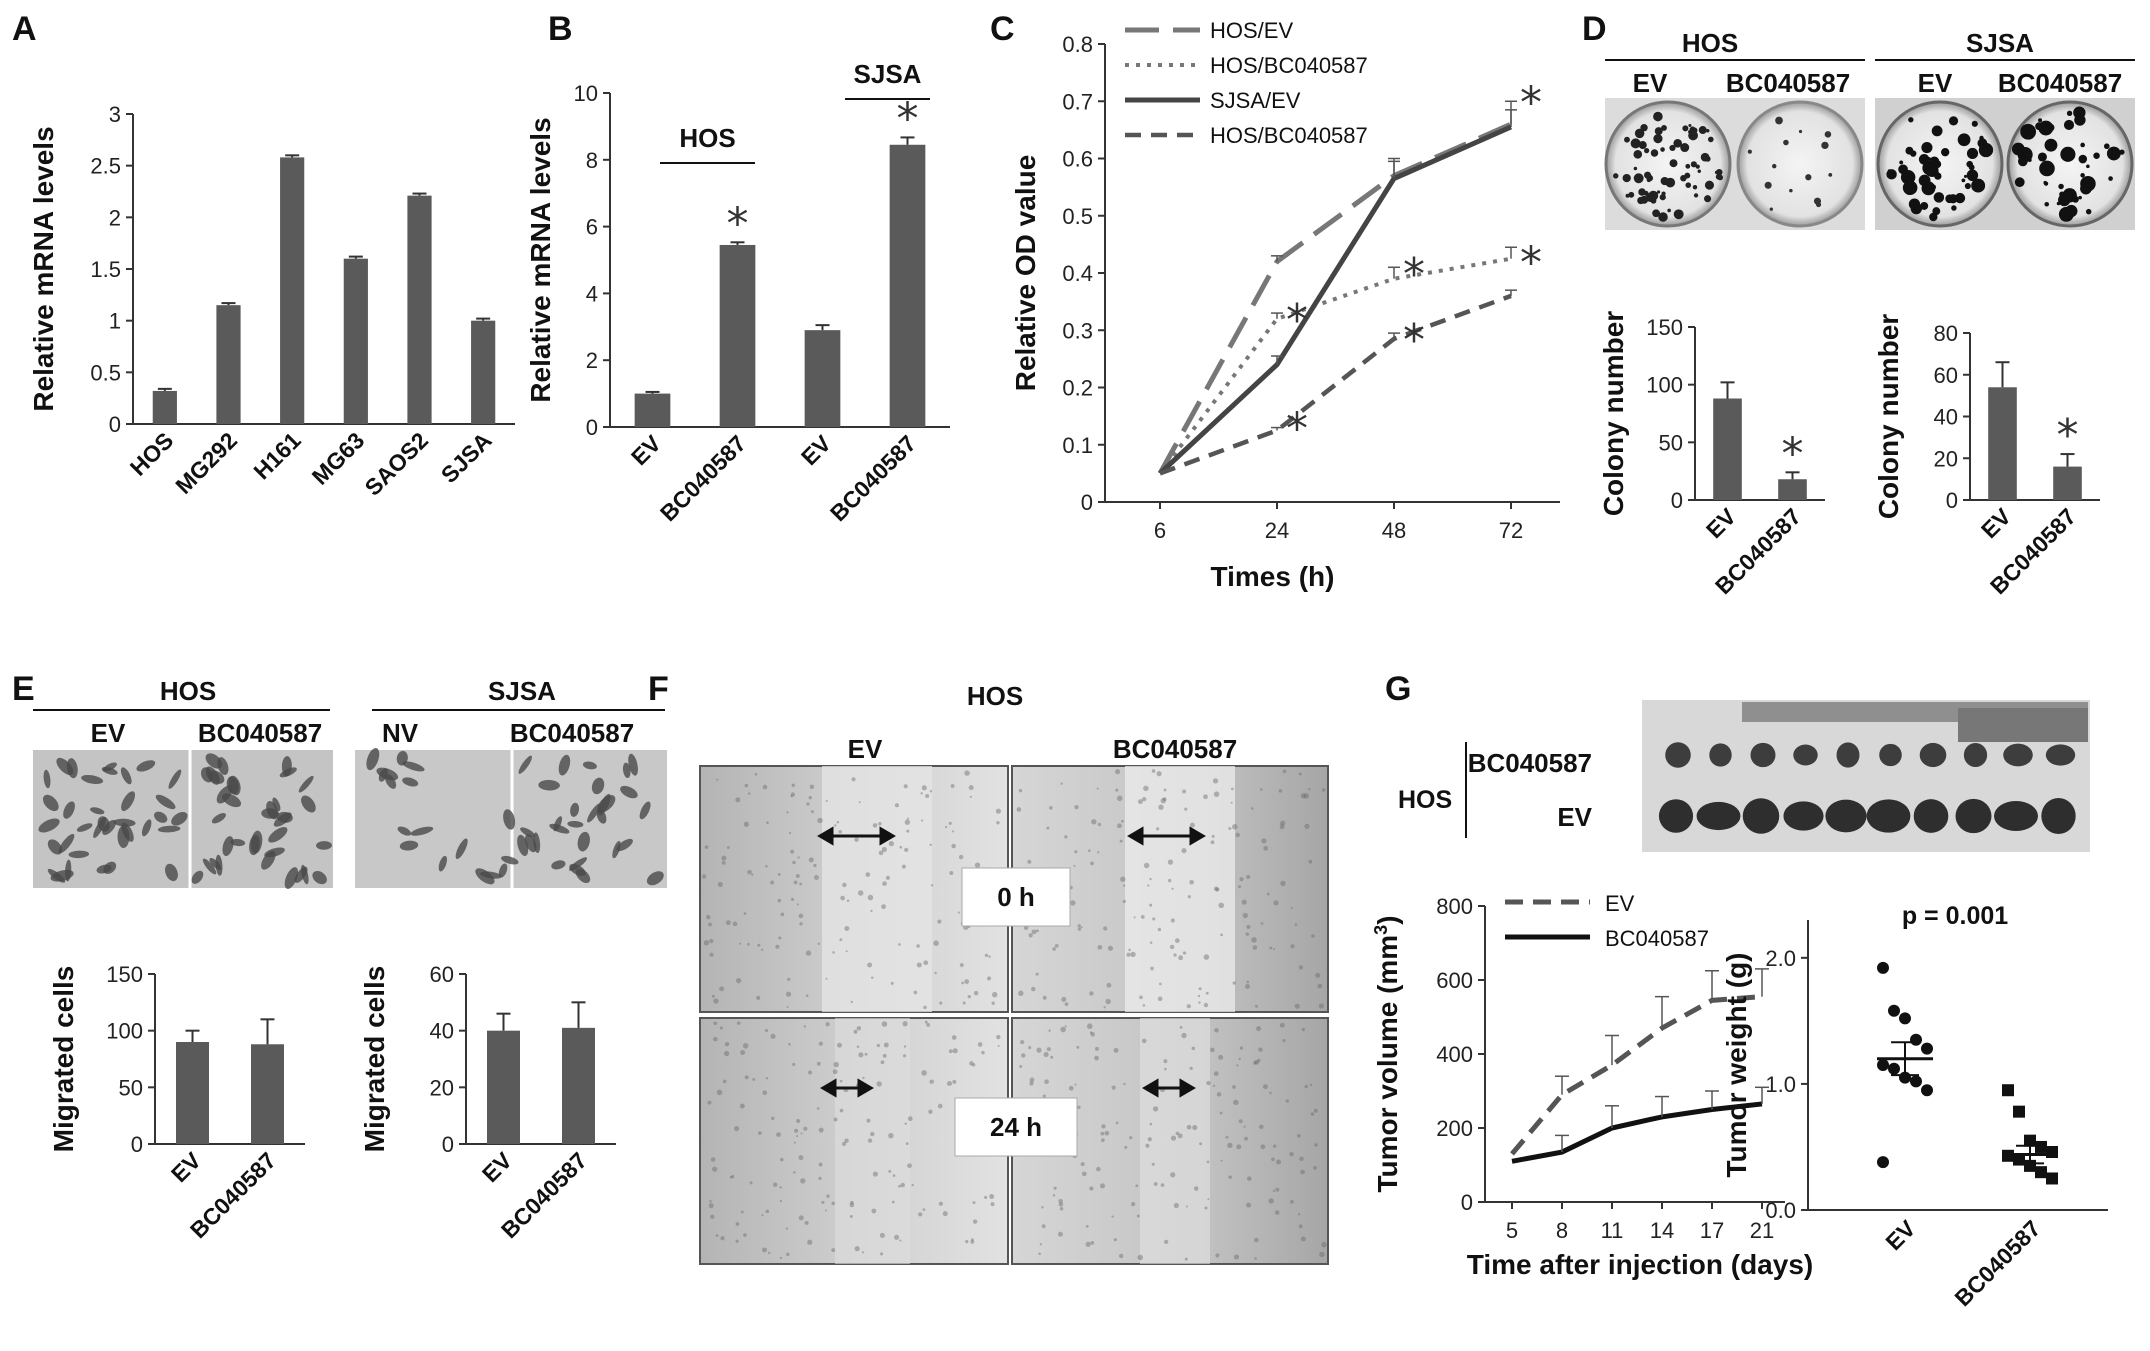 The height and width of the screenshot is (1351, 2150). I want to click on G2-annotation: p = 0.001, so click(1955, 916).